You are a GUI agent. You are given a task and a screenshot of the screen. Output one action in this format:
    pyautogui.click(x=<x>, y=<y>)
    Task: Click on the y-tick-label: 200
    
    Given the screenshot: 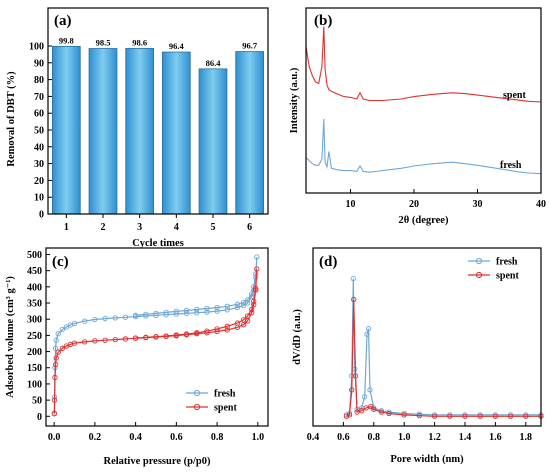 What is the action you would take?
    pyautogui.click(x=34, y=352)
    